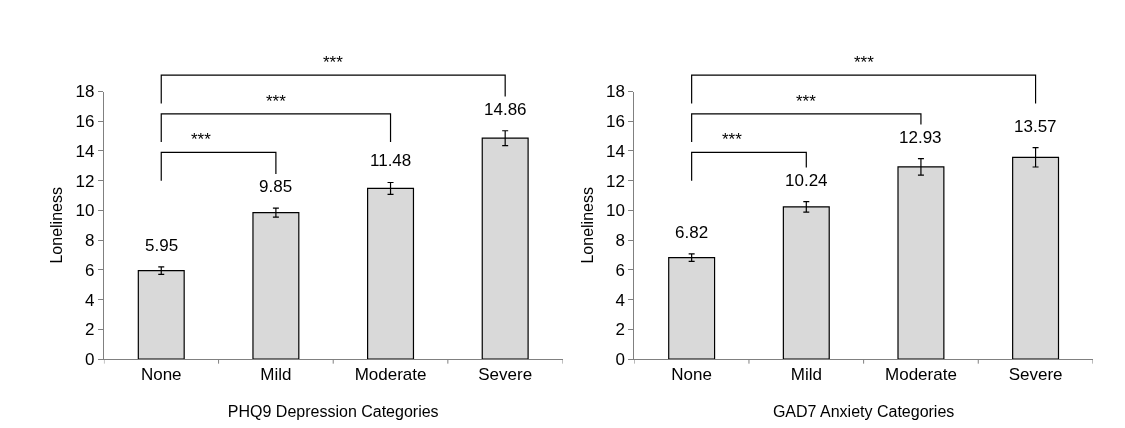 The width and height of the screenshot is (1125, 428). What do you see at coordinates (1035, 126) in the screenshot?
I see `data-label: 13.57` at bounding box center [1035, 126].